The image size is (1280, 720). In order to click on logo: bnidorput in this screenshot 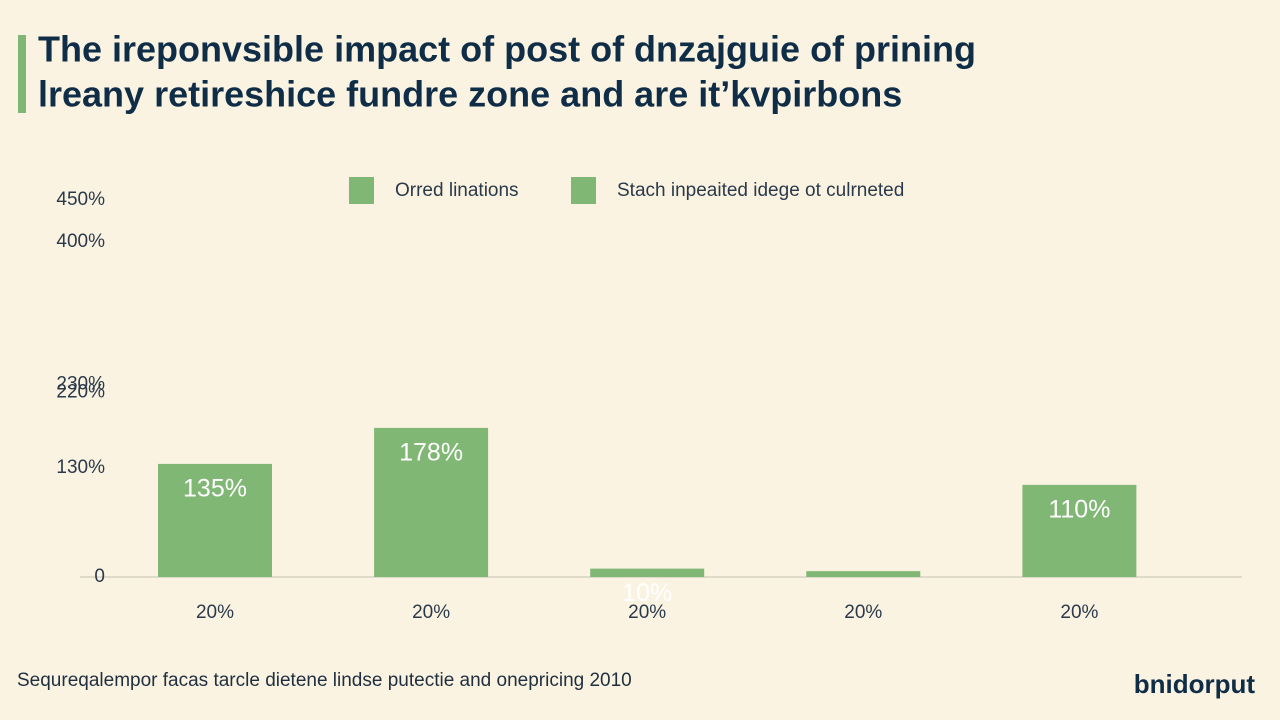, I will do `click(1195, 684)`.